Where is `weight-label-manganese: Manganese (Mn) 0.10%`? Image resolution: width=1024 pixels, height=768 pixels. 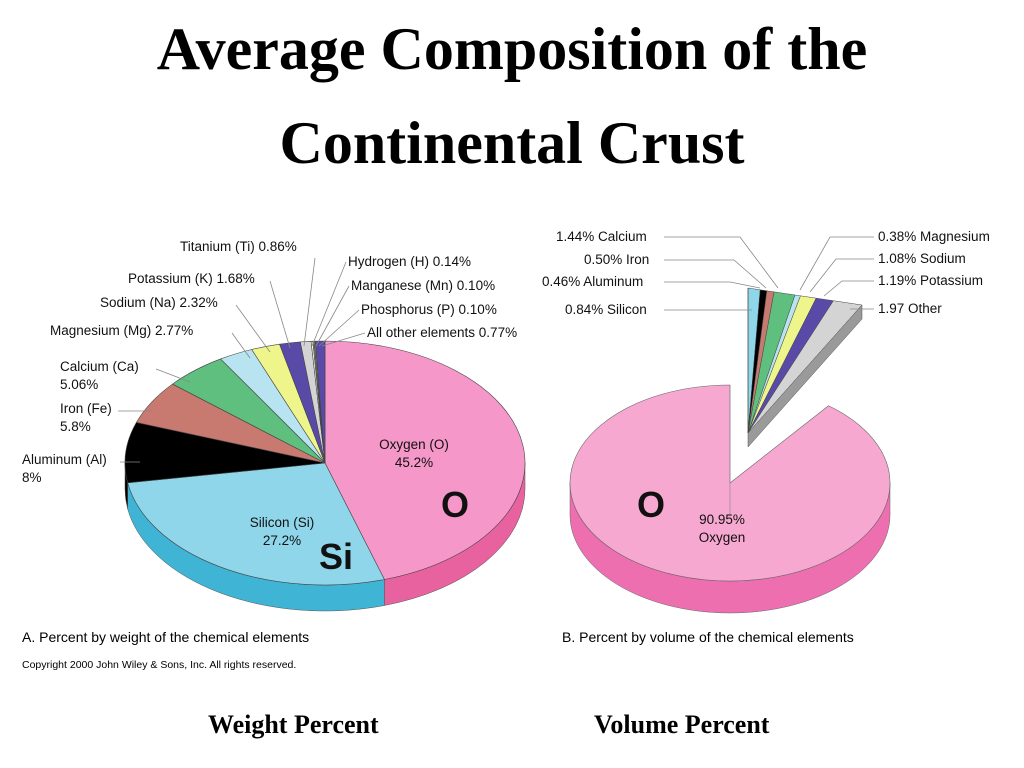
weight-label-manganese: Manganese (Mn) 0.10% is located at coordinates (423, 285).